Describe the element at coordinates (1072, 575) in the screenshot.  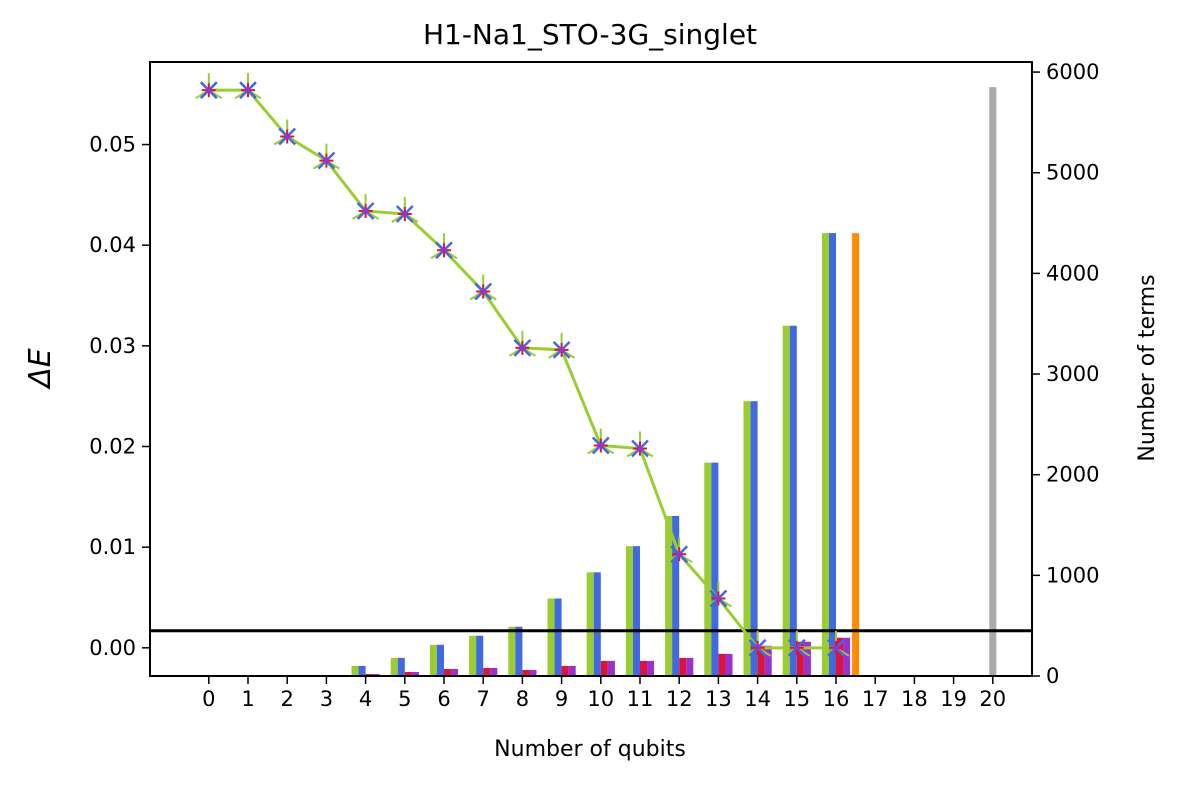
I see `y-right-tick-label: 1000` at that location.